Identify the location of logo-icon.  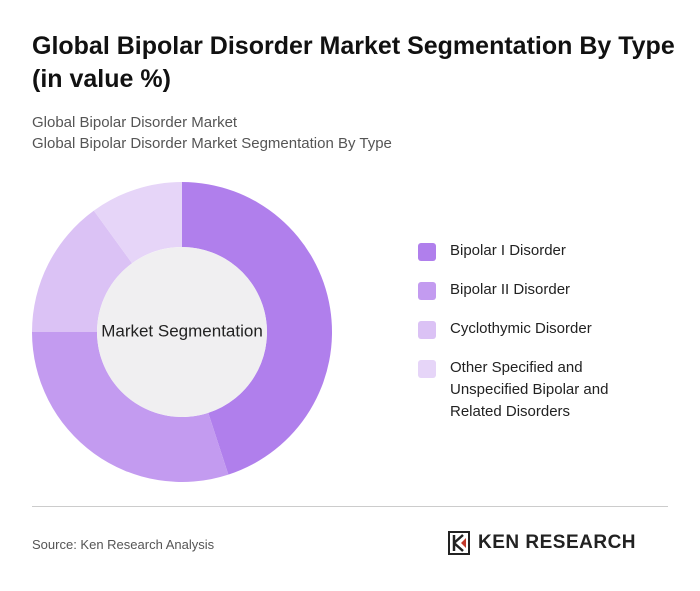
(459, 543).